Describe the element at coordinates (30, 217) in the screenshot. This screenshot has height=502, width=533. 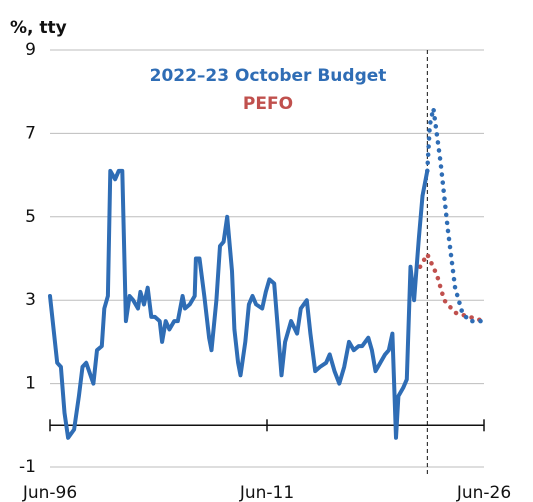
I see `y-tick-label: 5` at that location.